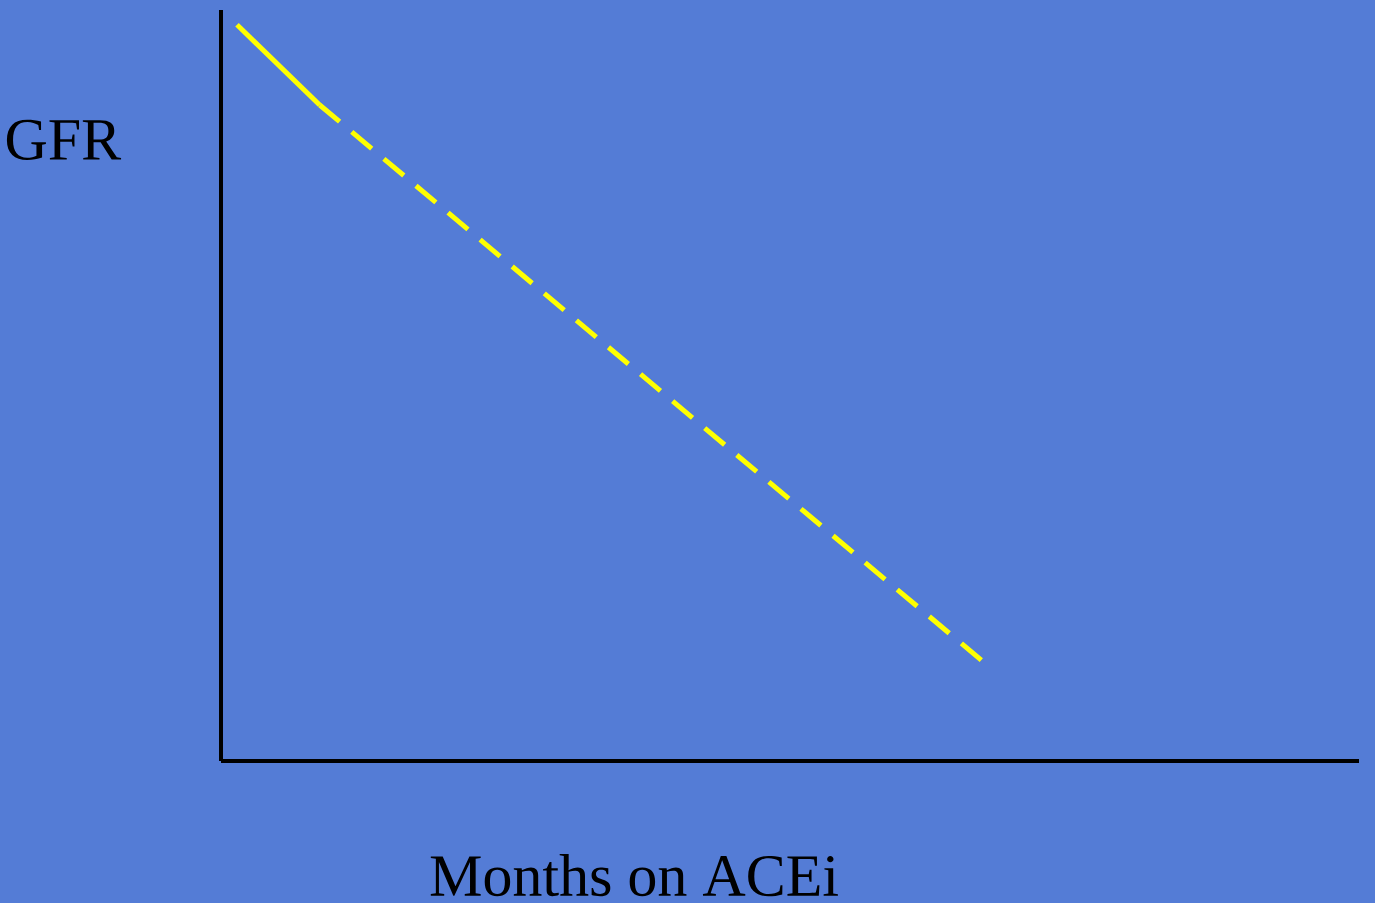  I want to click on y-axis-title: GFR, so click(64, 140).